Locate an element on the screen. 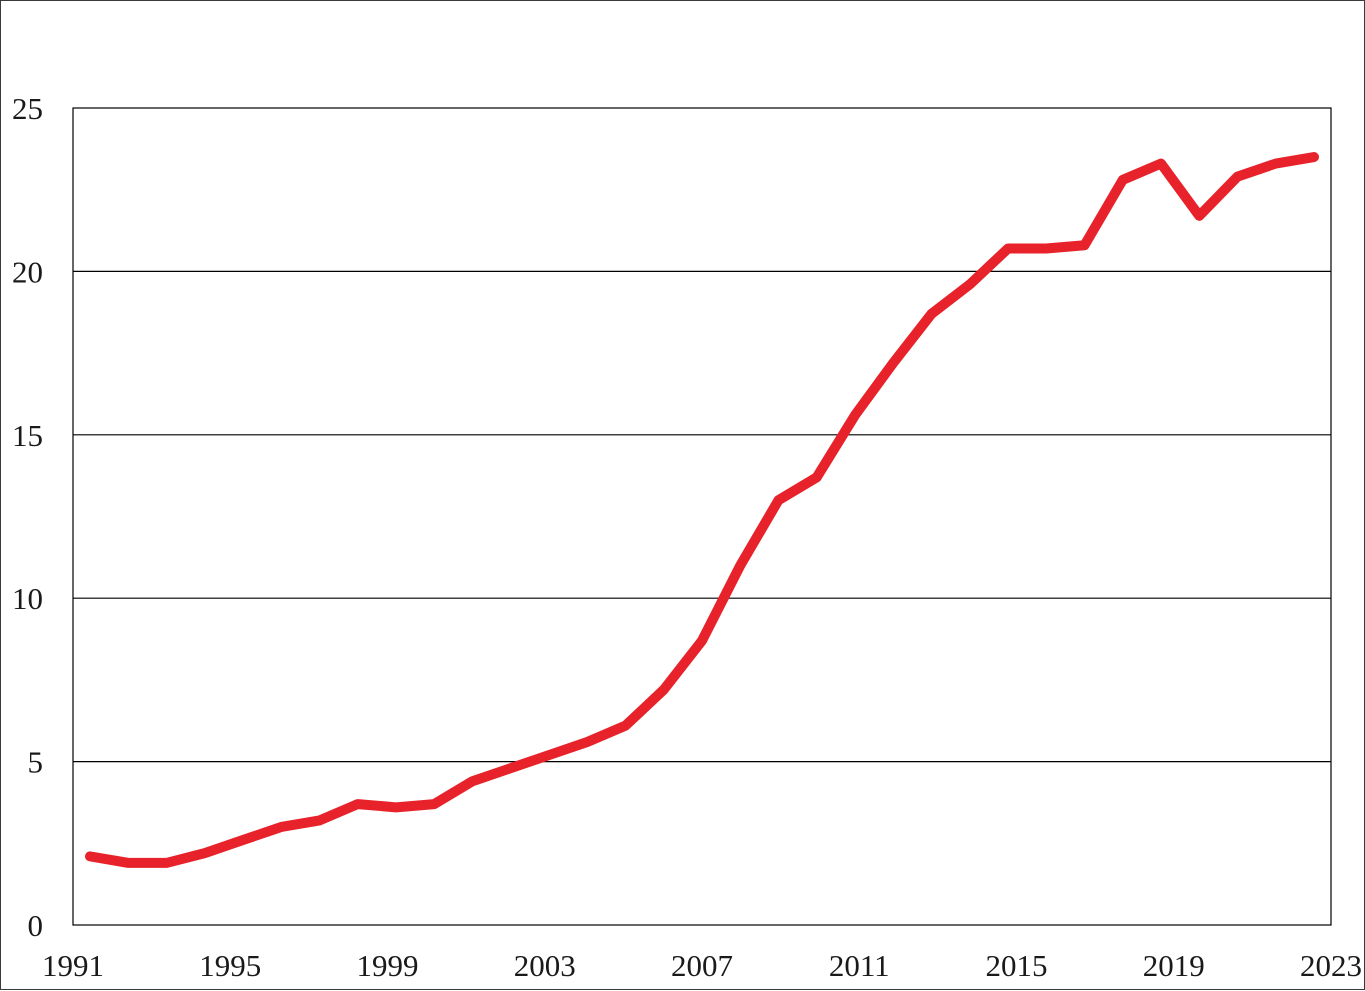 The width and height of the screenshot is (1365, 991). x-tick-label: 2019 is located at coordinates (1174, 965).